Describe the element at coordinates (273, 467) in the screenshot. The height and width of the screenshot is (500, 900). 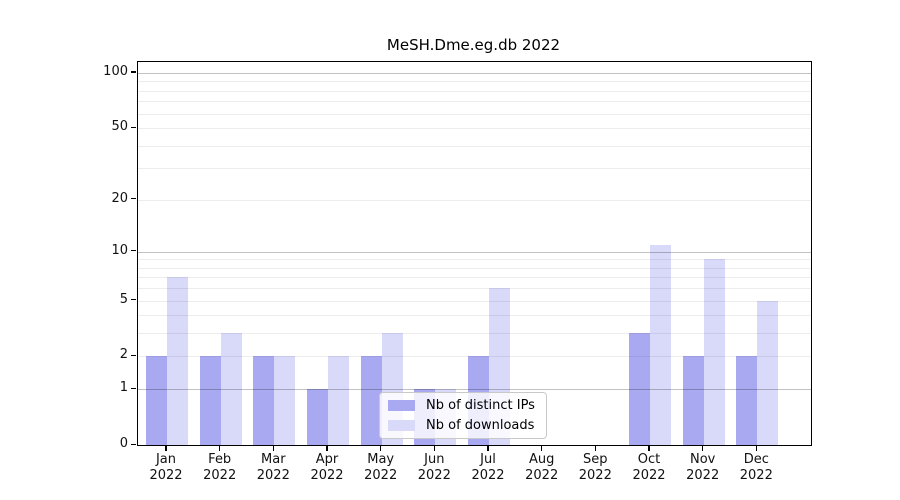
I see `x-tick-label: Mar 2022` at that location.